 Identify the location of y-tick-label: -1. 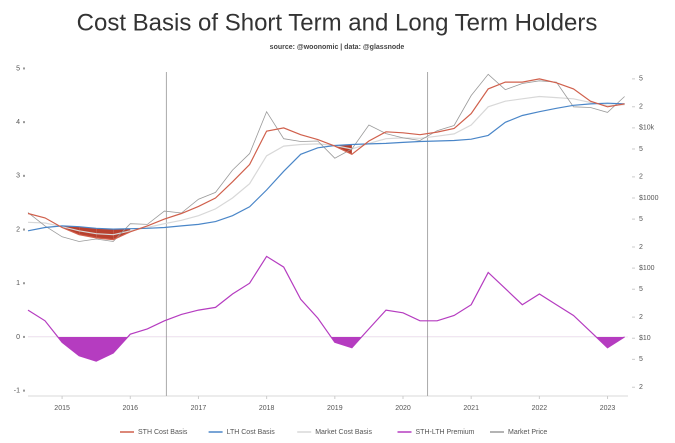
(17, 390).